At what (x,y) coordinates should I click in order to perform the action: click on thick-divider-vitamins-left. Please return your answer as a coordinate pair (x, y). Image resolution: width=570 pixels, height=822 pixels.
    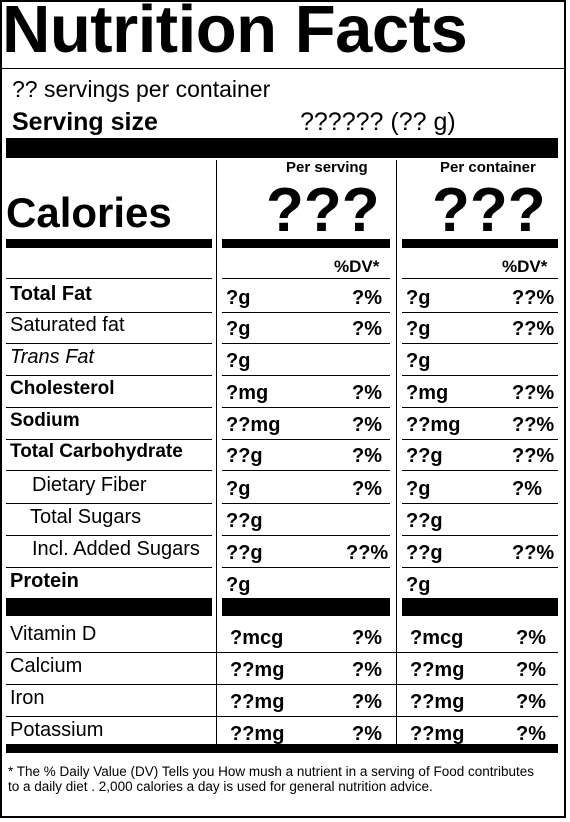
    Looking at the image, I should click on (109, 607).